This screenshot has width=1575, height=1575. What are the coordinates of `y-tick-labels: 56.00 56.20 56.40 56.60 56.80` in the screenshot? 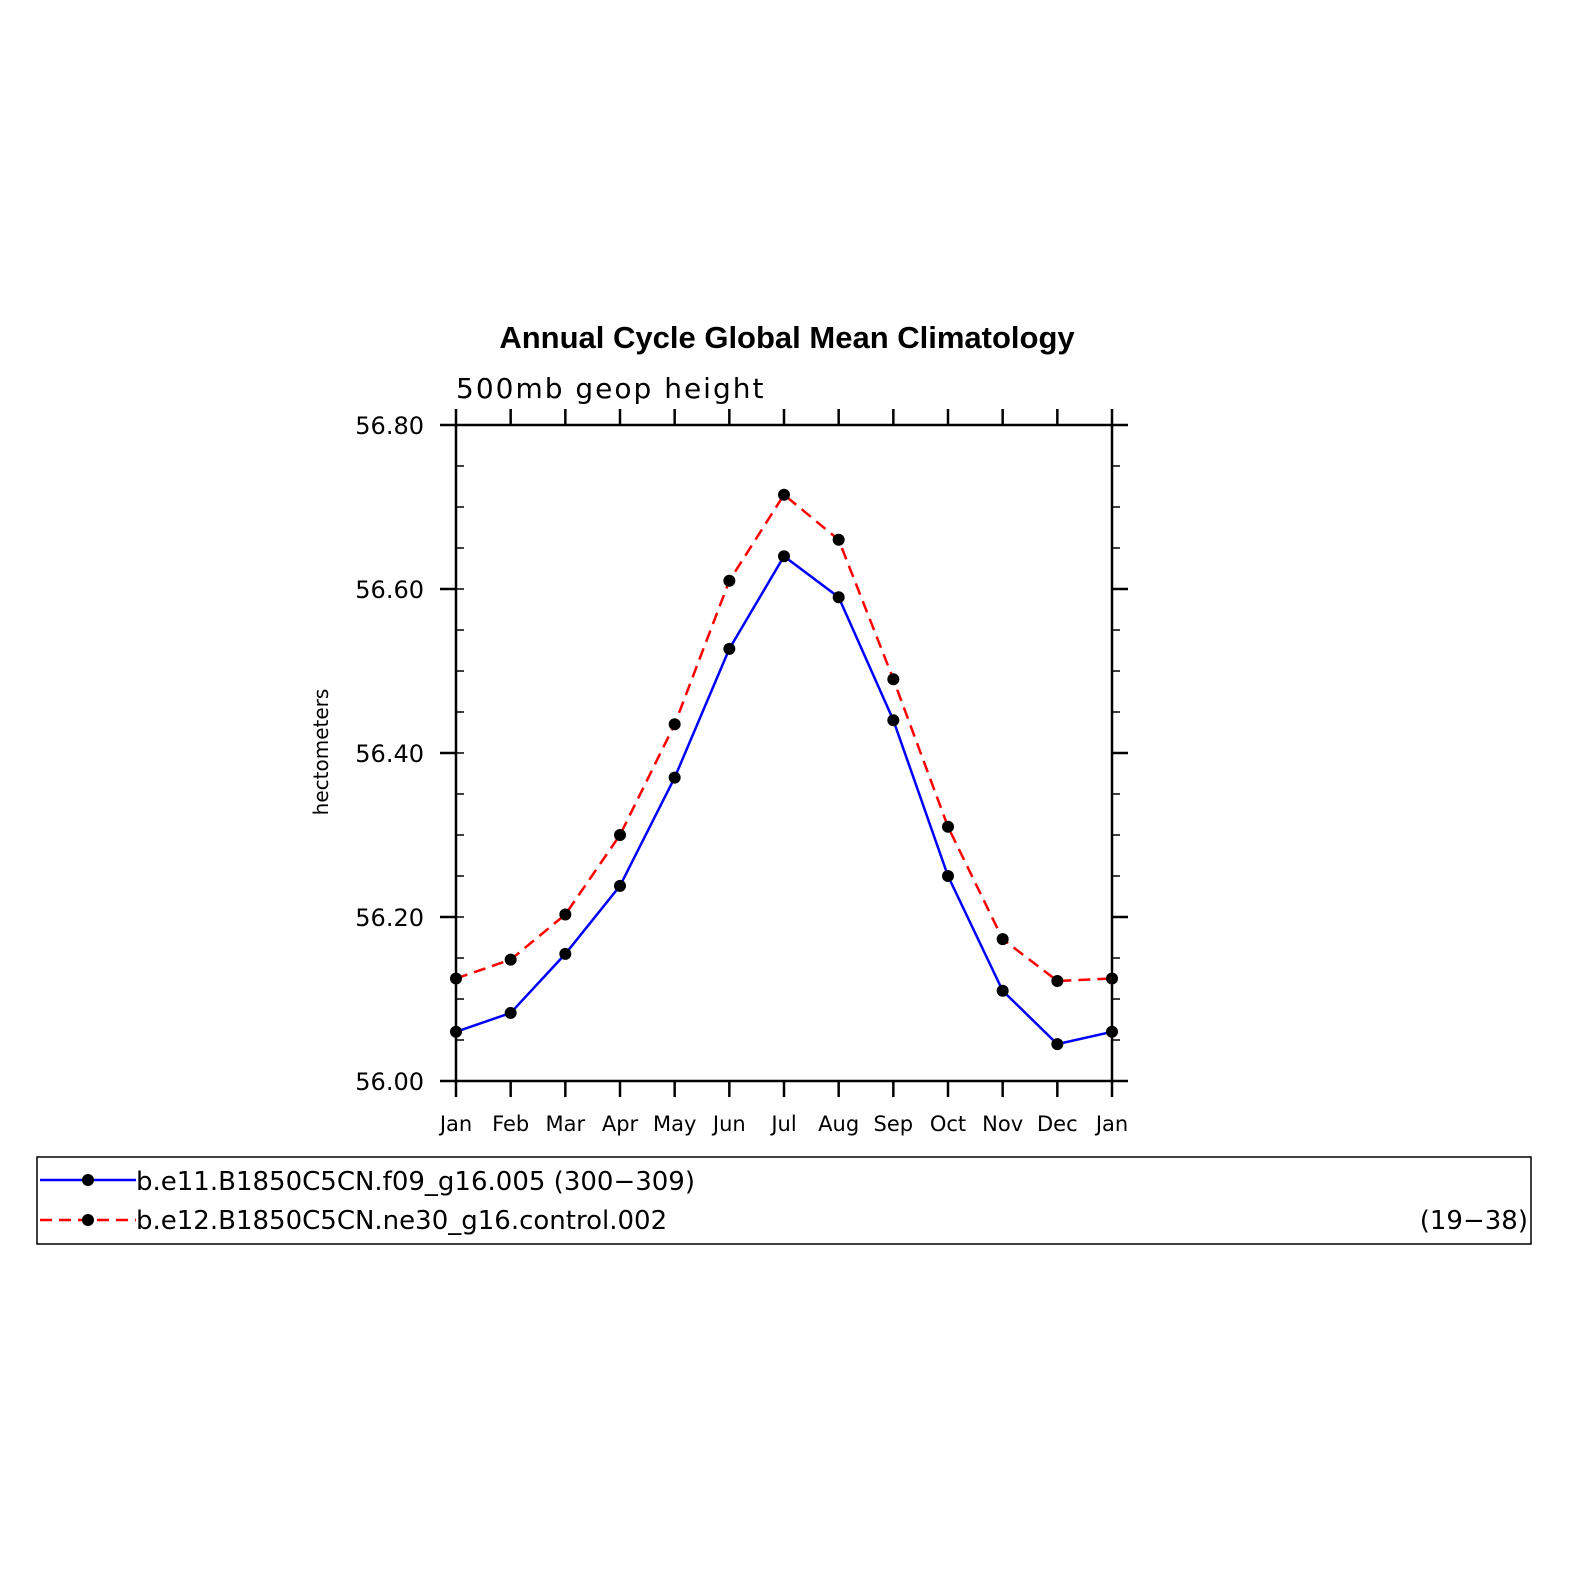 It's located at (389, 754).